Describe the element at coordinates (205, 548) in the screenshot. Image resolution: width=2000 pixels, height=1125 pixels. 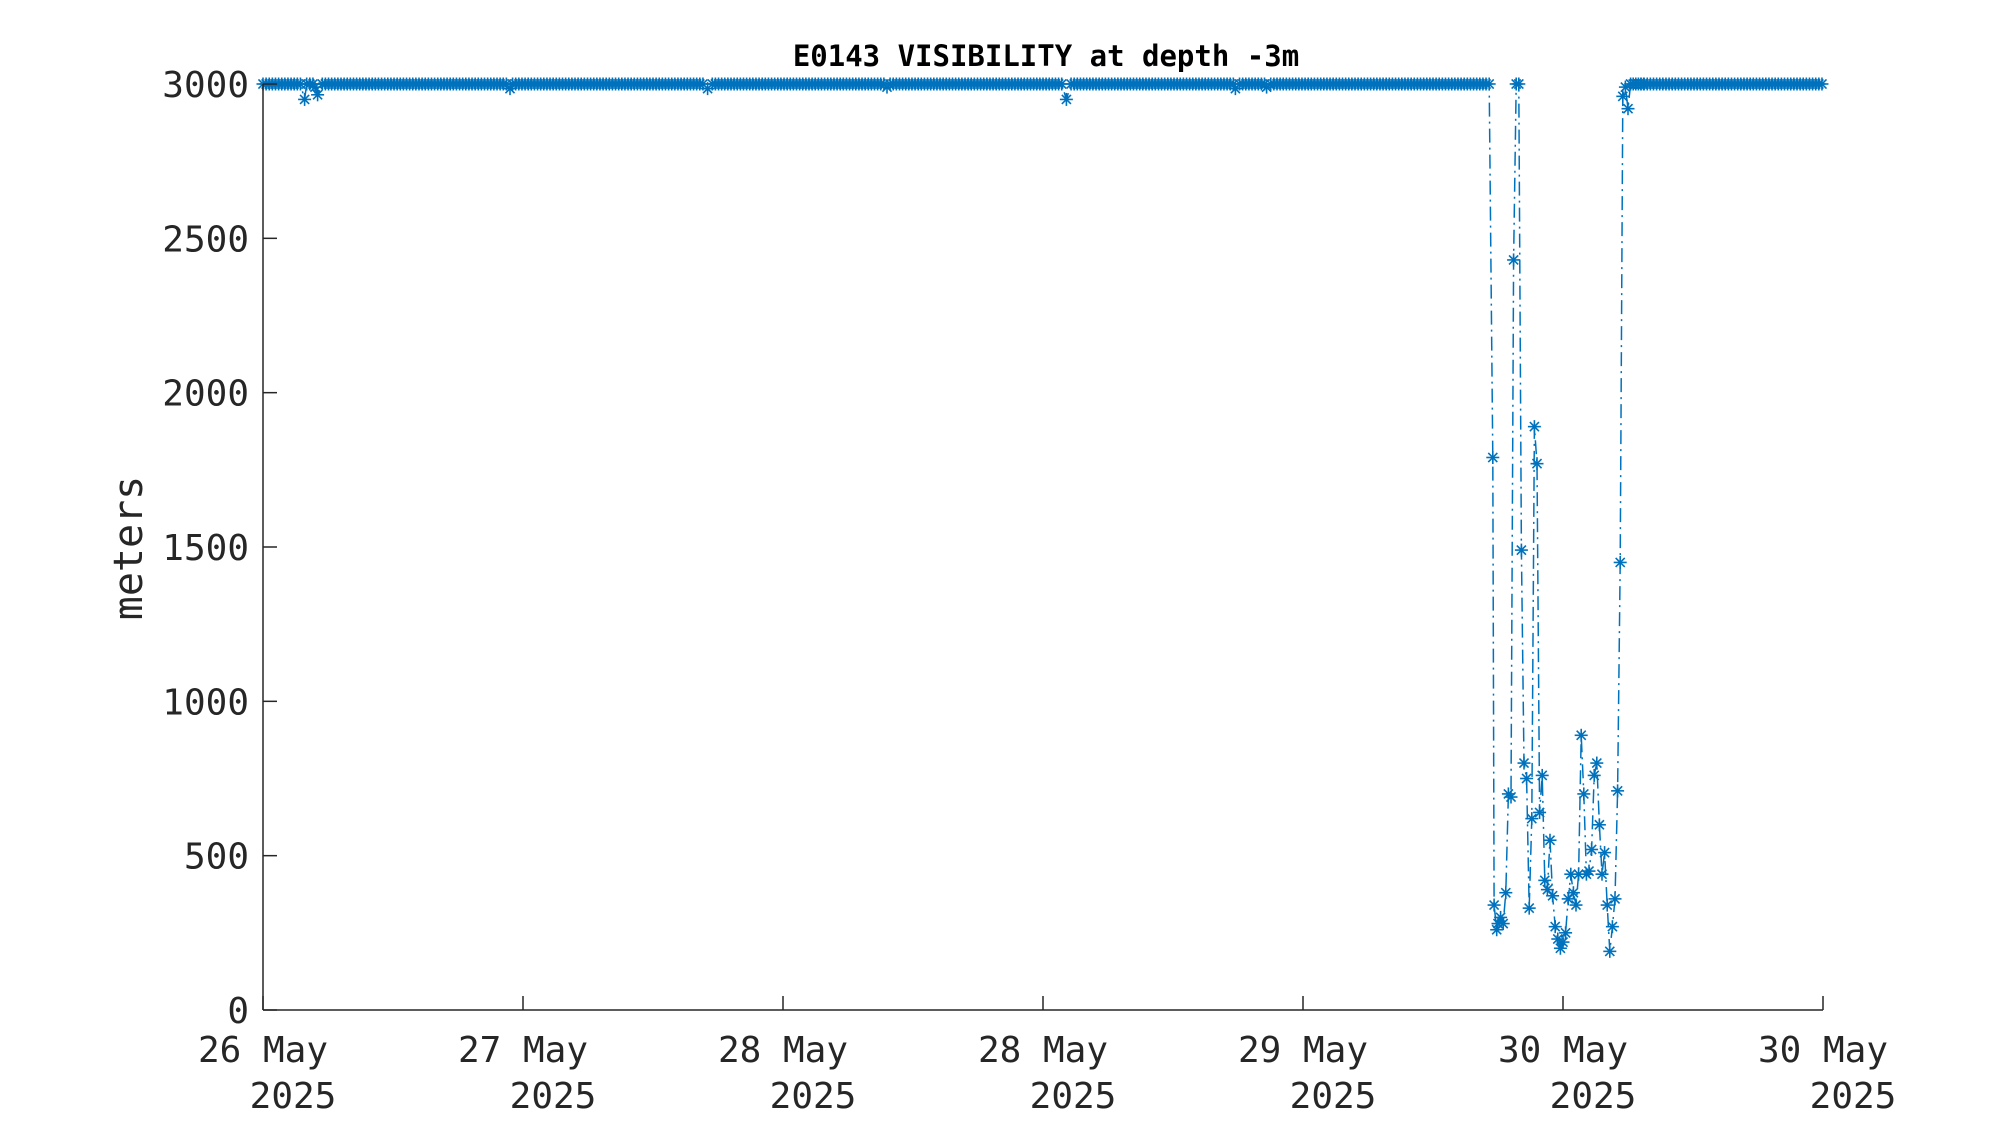
I see `y-tick-label: 1500` at that location.